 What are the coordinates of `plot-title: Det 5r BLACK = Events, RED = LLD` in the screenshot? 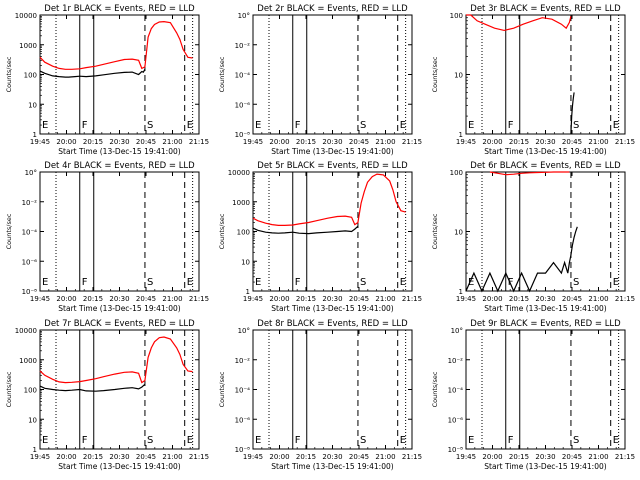 It's located at (332, 166).